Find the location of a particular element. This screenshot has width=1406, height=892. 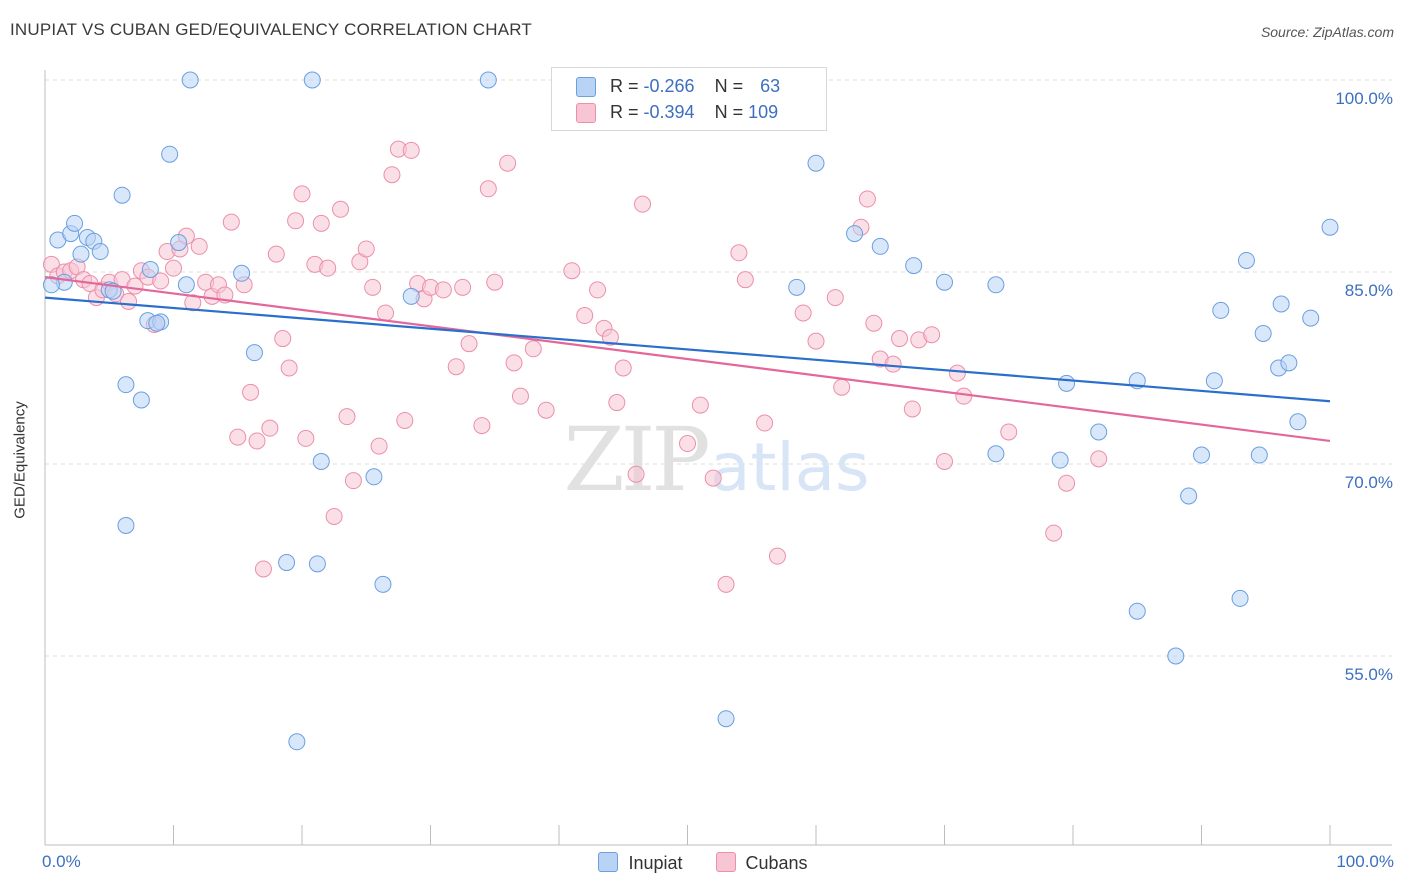

y-tick-label-85: 85.0% is located at coordinates (1369, 290).